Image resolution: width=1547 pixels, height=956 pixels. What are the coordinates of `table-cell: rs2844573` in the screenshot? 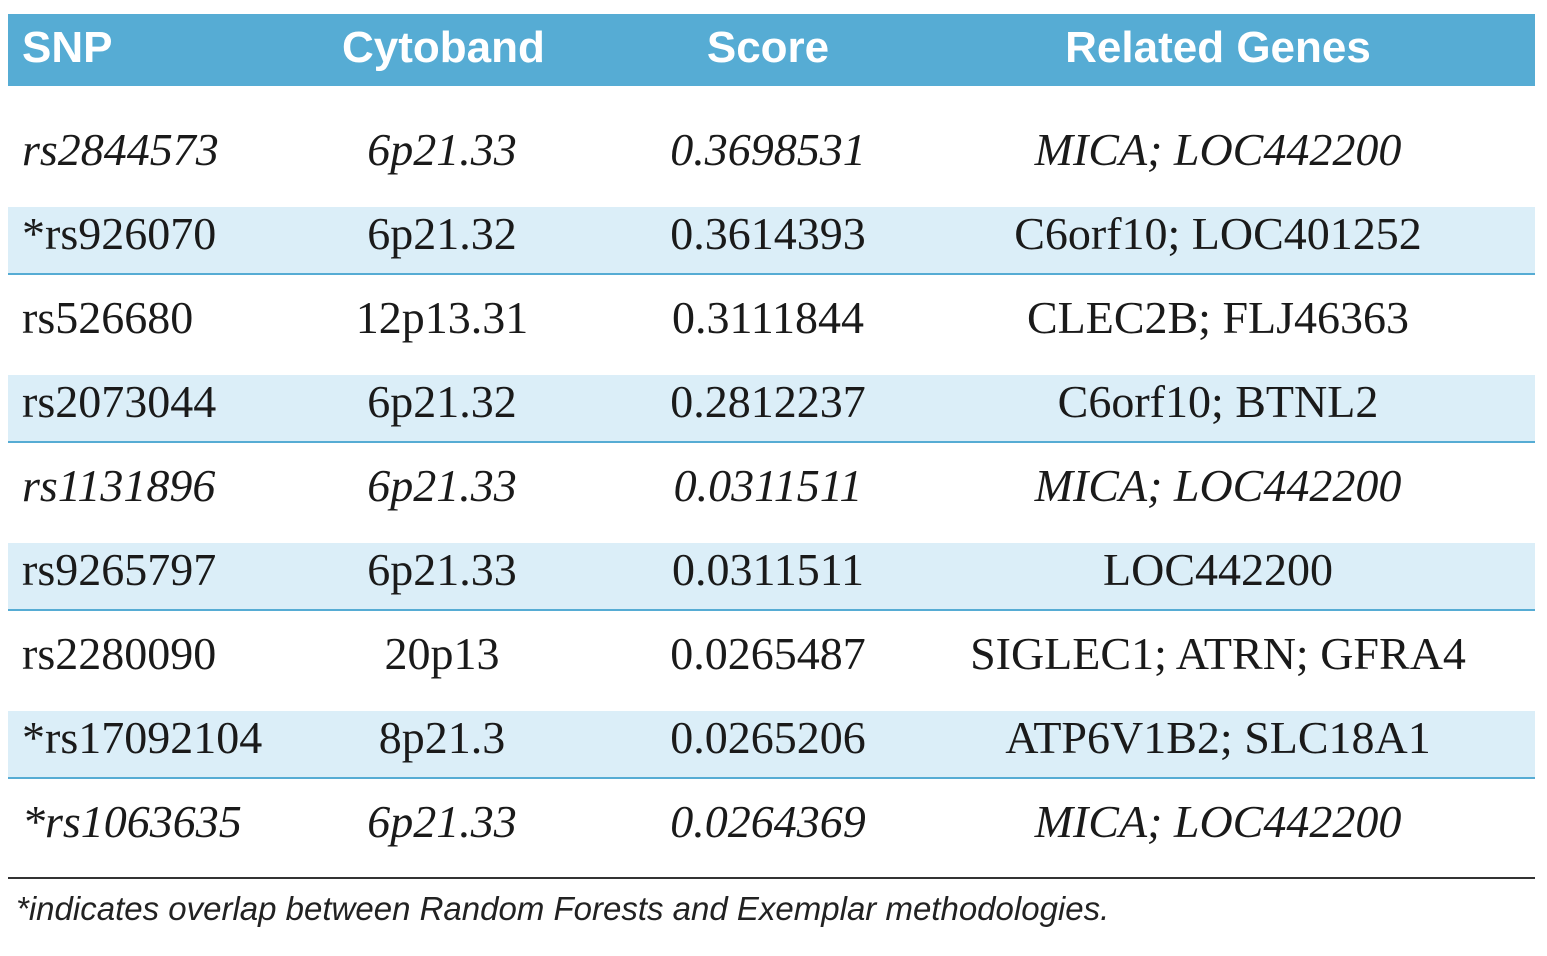 It's located at (120, 149).